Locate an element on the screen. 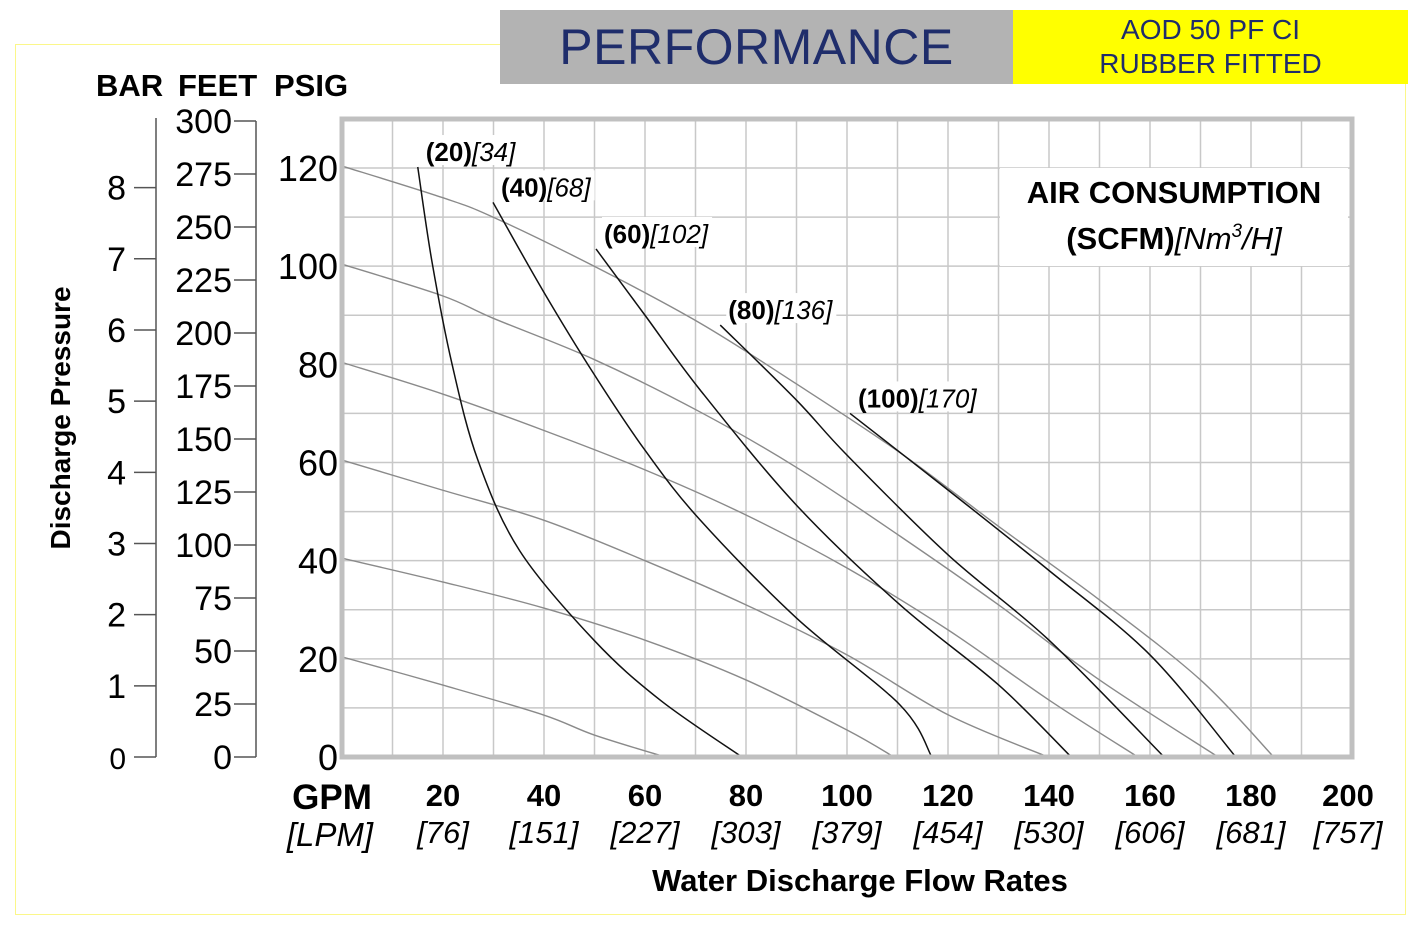 Image resolution: width=1418 pixels, height=931 pixels. x-tick-label-lpm: [454] is located at coordinates (948, 832).